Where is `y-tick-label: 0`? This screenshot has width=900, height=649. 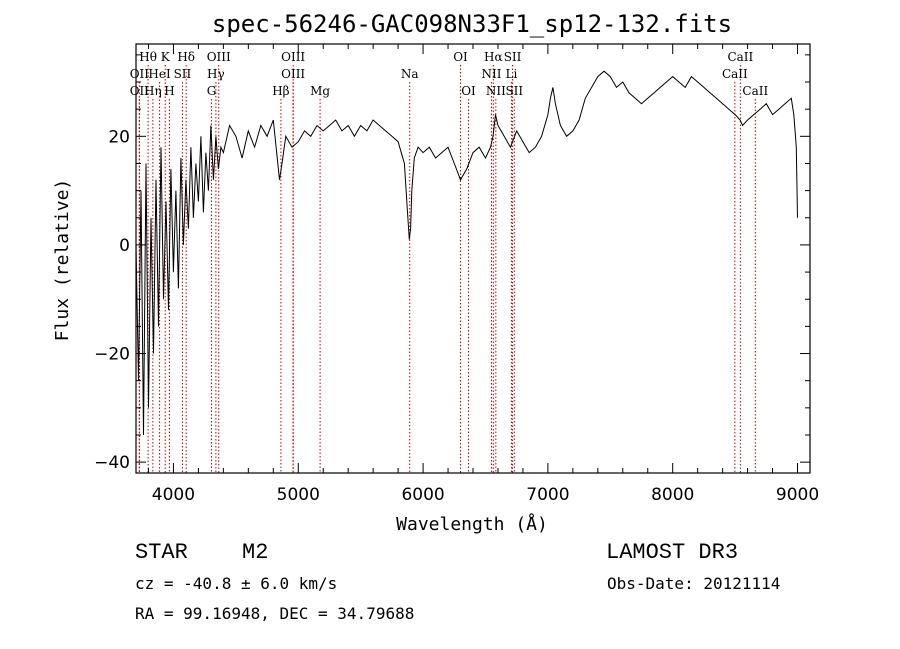
y-tick-label: 0 is located at coordinates (124, 246).